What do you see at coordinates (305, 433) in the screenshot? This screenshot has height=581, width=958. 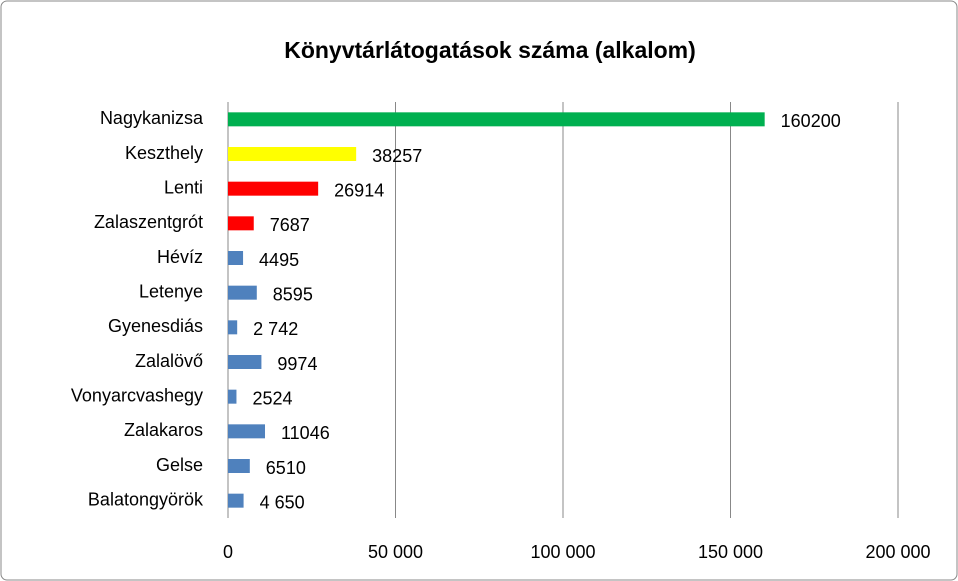 I see `value-label: 11046` at bounding box center [305, 433].